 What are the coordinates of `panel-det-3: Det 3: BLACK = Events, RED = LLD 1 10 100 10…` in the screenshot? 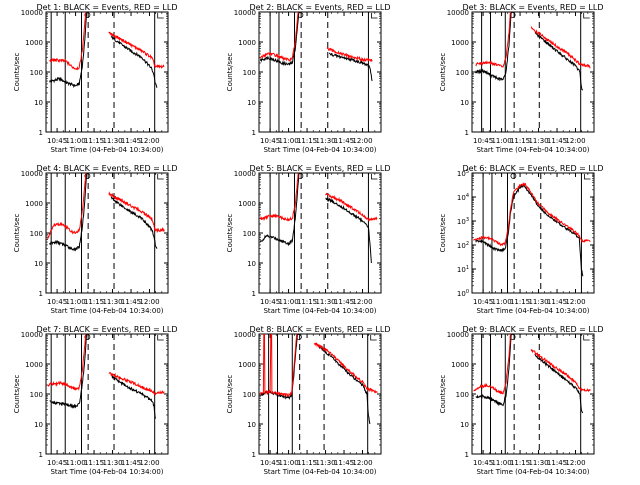 It's located at (521, 78).